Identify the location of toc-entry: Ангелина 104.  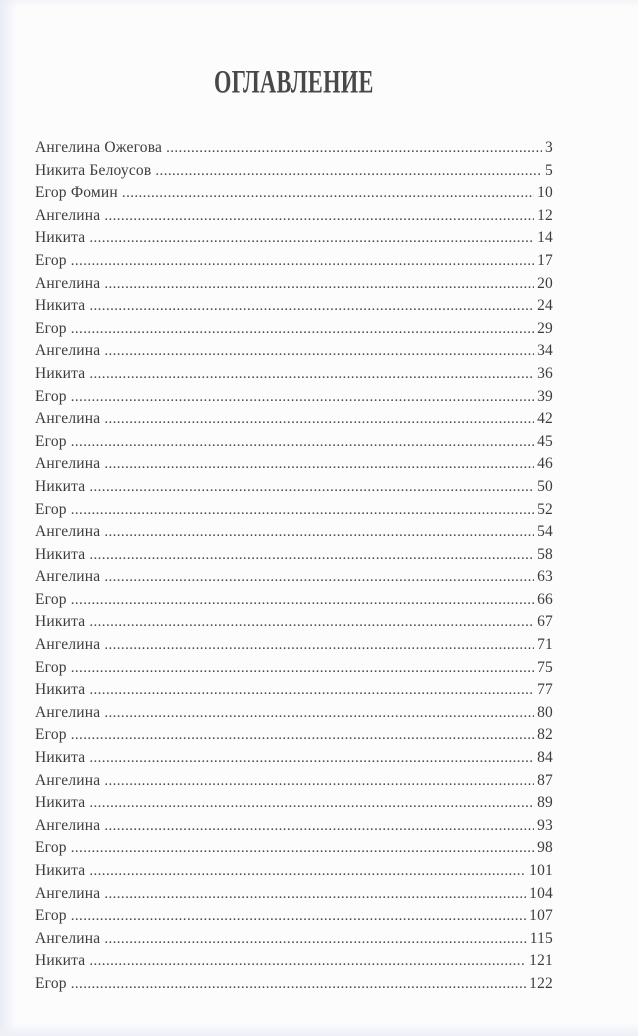
(294, 894).